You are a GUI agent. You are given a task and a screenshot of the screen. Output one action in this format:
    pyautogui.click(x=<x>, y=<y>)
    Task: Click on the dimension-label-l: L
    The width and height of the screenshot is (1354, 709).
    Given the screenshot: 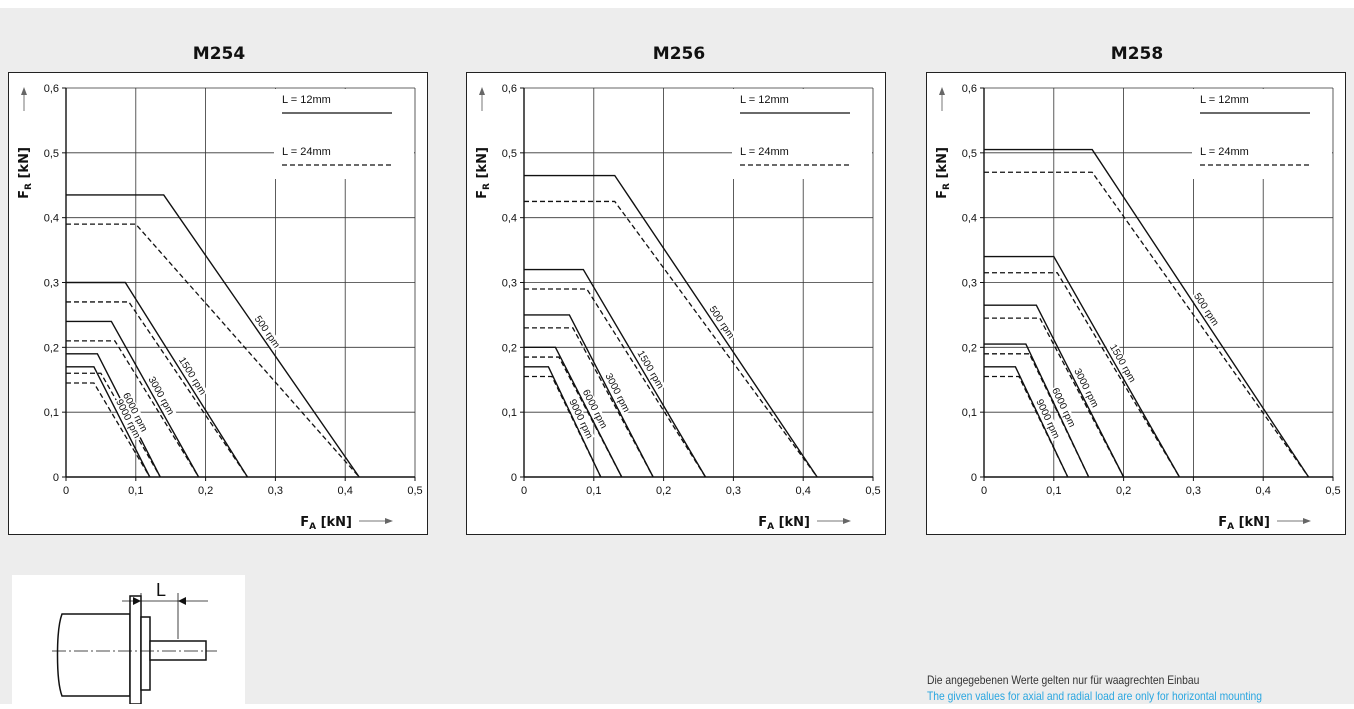 What is the action you would take?
    pyautogui.click(x=161, y=590)
    